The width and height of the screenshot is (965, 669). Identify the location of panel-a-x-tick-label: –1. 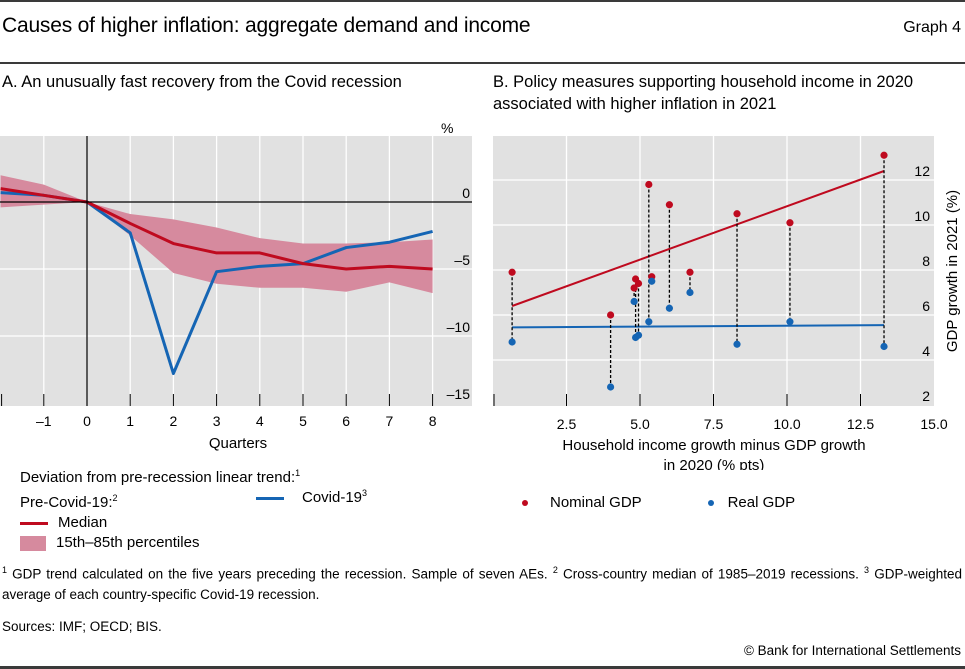
(44, 421).